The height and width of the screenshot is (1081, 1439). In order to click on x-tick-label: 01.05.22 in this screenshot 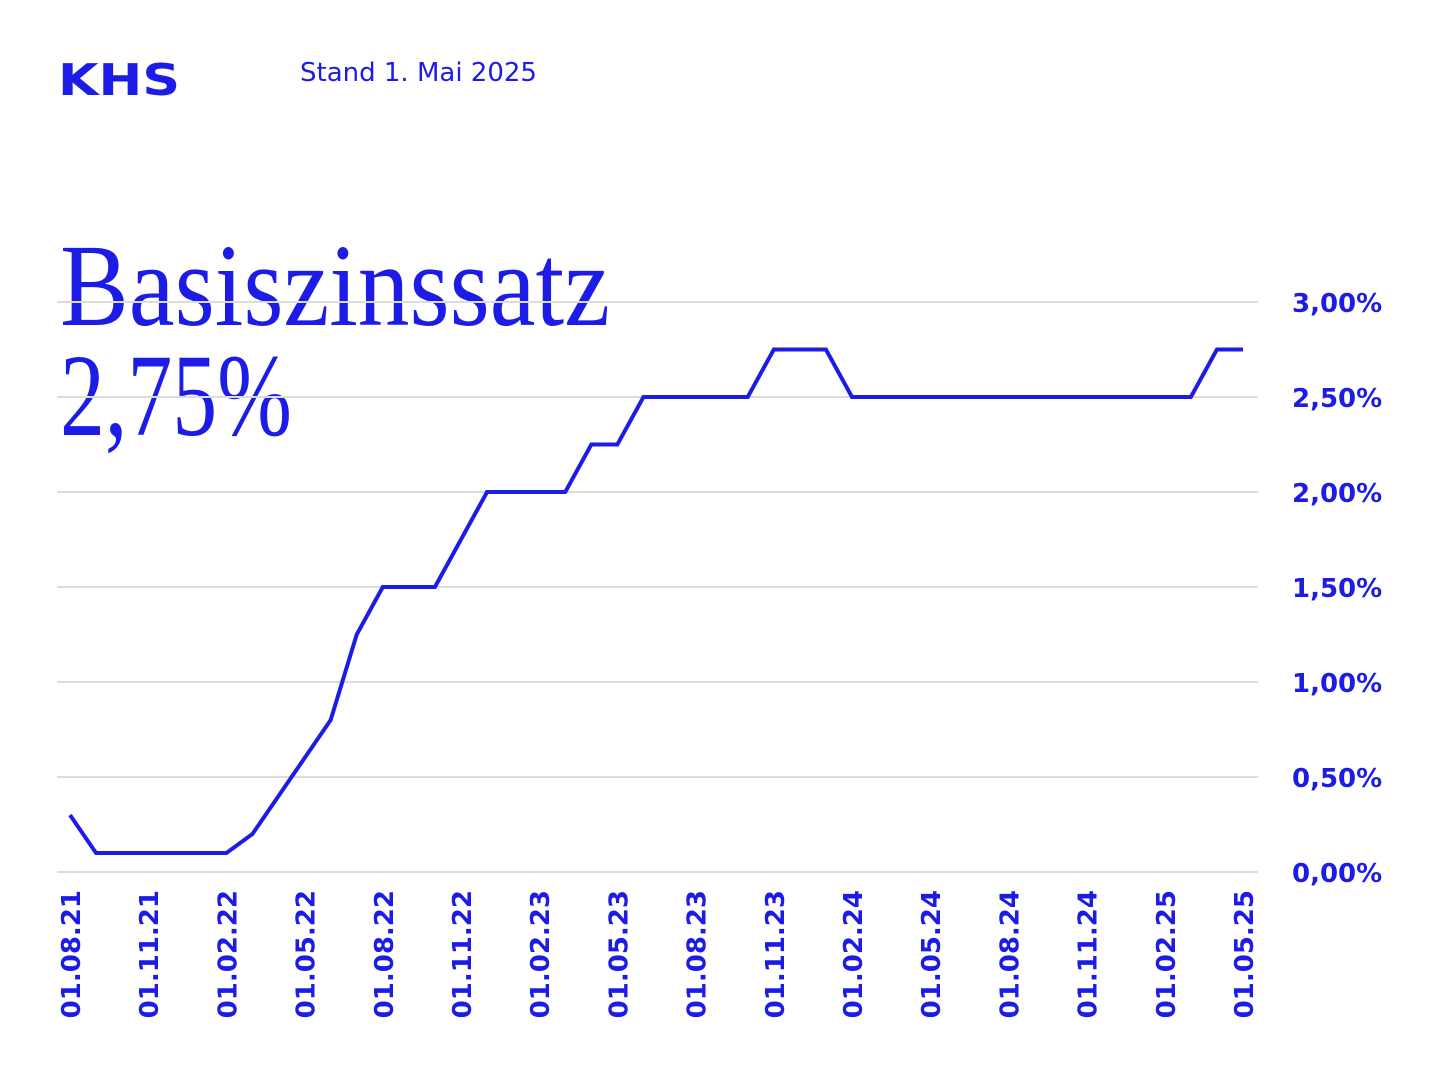, I will do `click(307, 954)`.